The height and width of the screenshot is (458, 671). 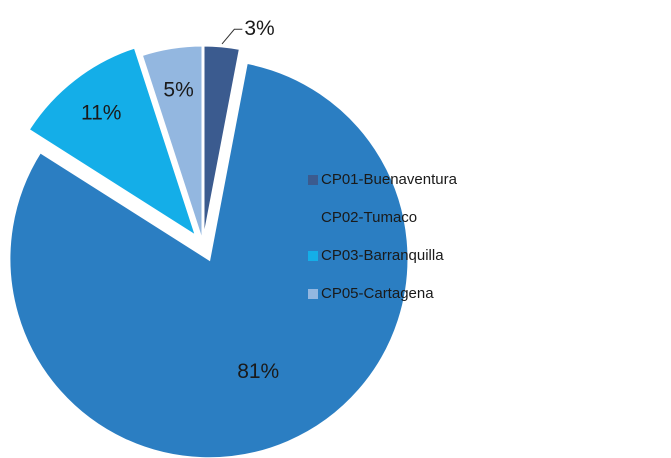 I want to click on legend-label: CP01-Buenaventura, so click(x=389, y=179).